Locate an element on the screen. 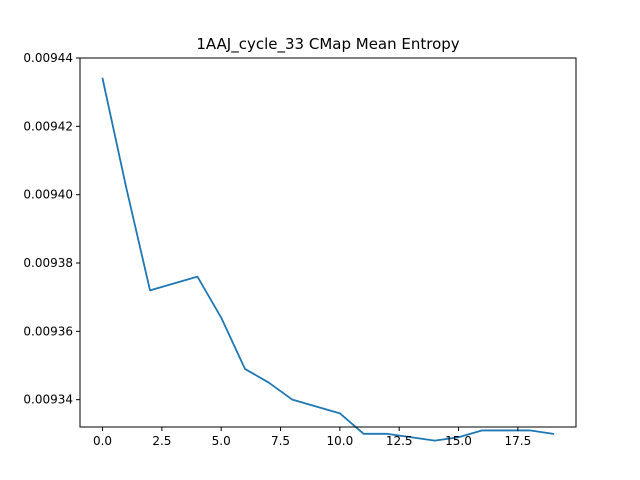  y-tick-label: 0.00940 is located at coordinates (48, 195).